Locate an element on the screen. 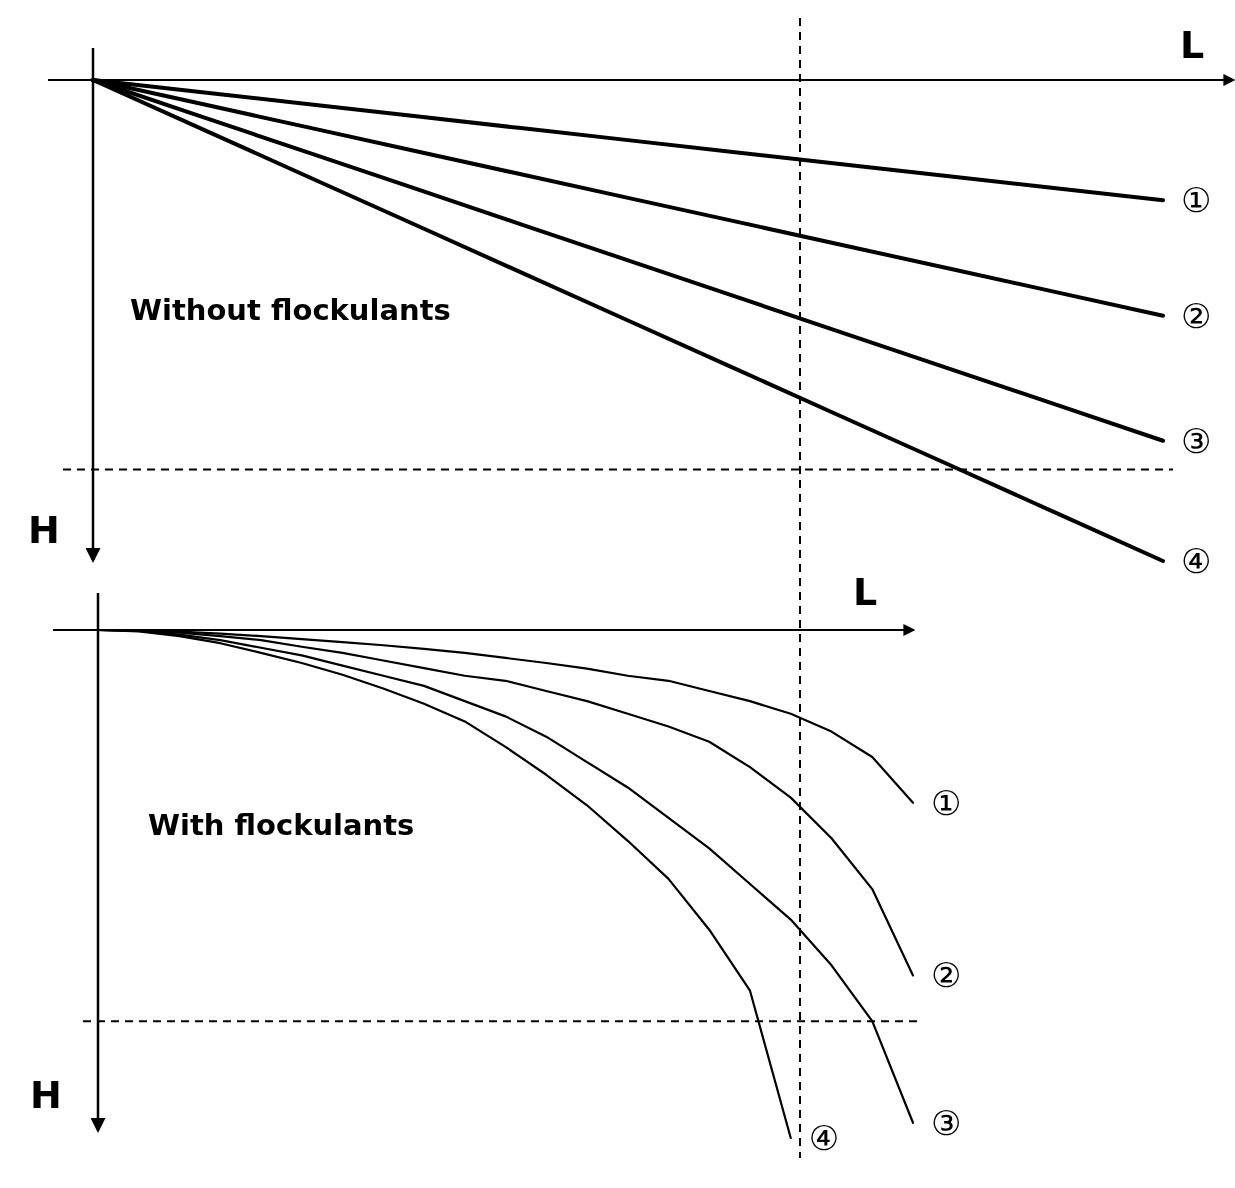 This screenshot has width=1235, height=1188. annotation: Without flockulants is located at coordinates (290, 310).